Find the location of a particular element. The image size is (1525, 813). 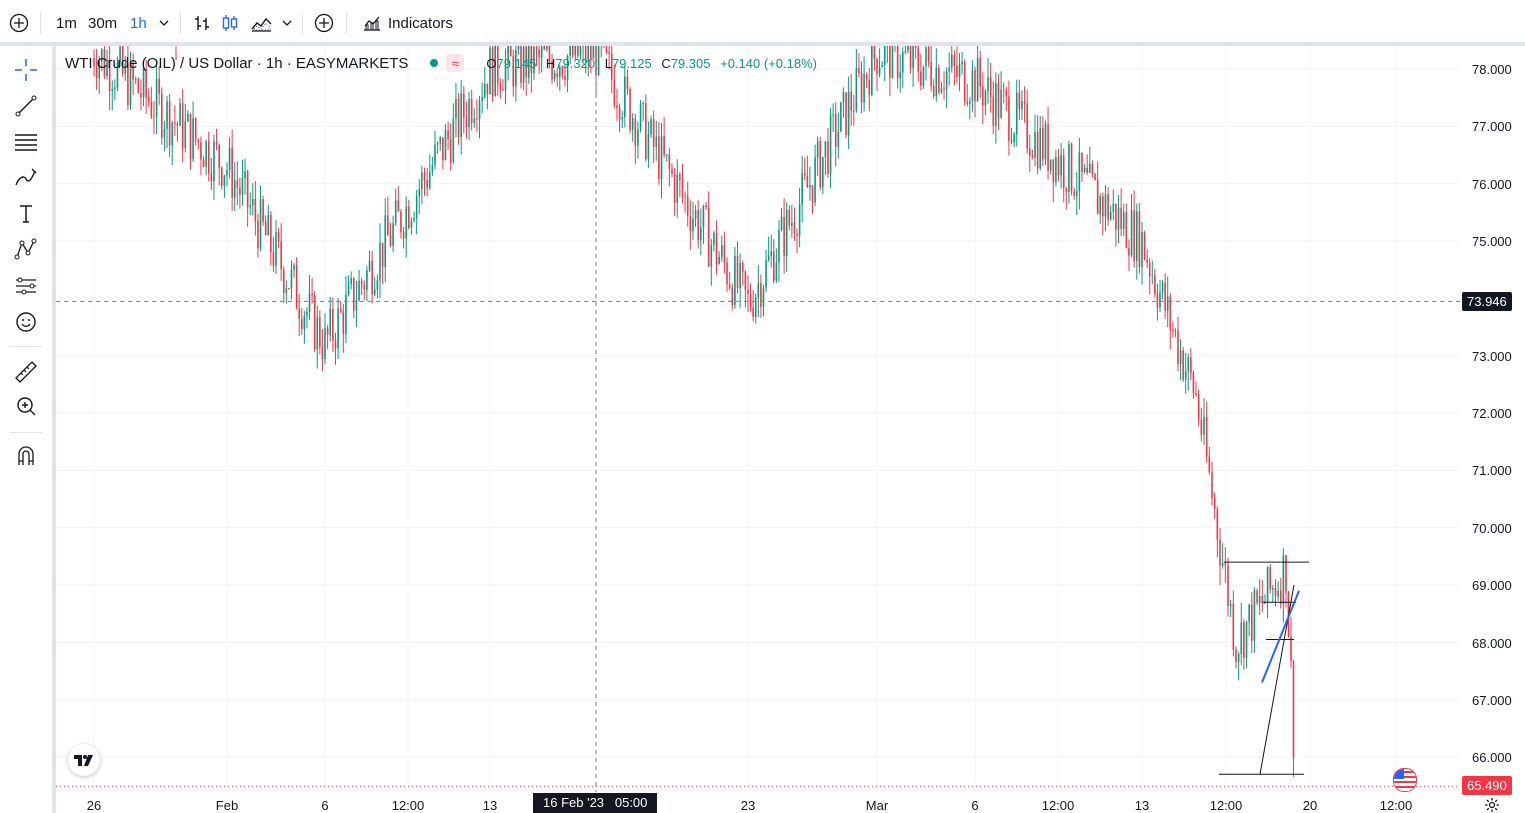

indicators-button: Indicators is located at coordinates (407, 23).